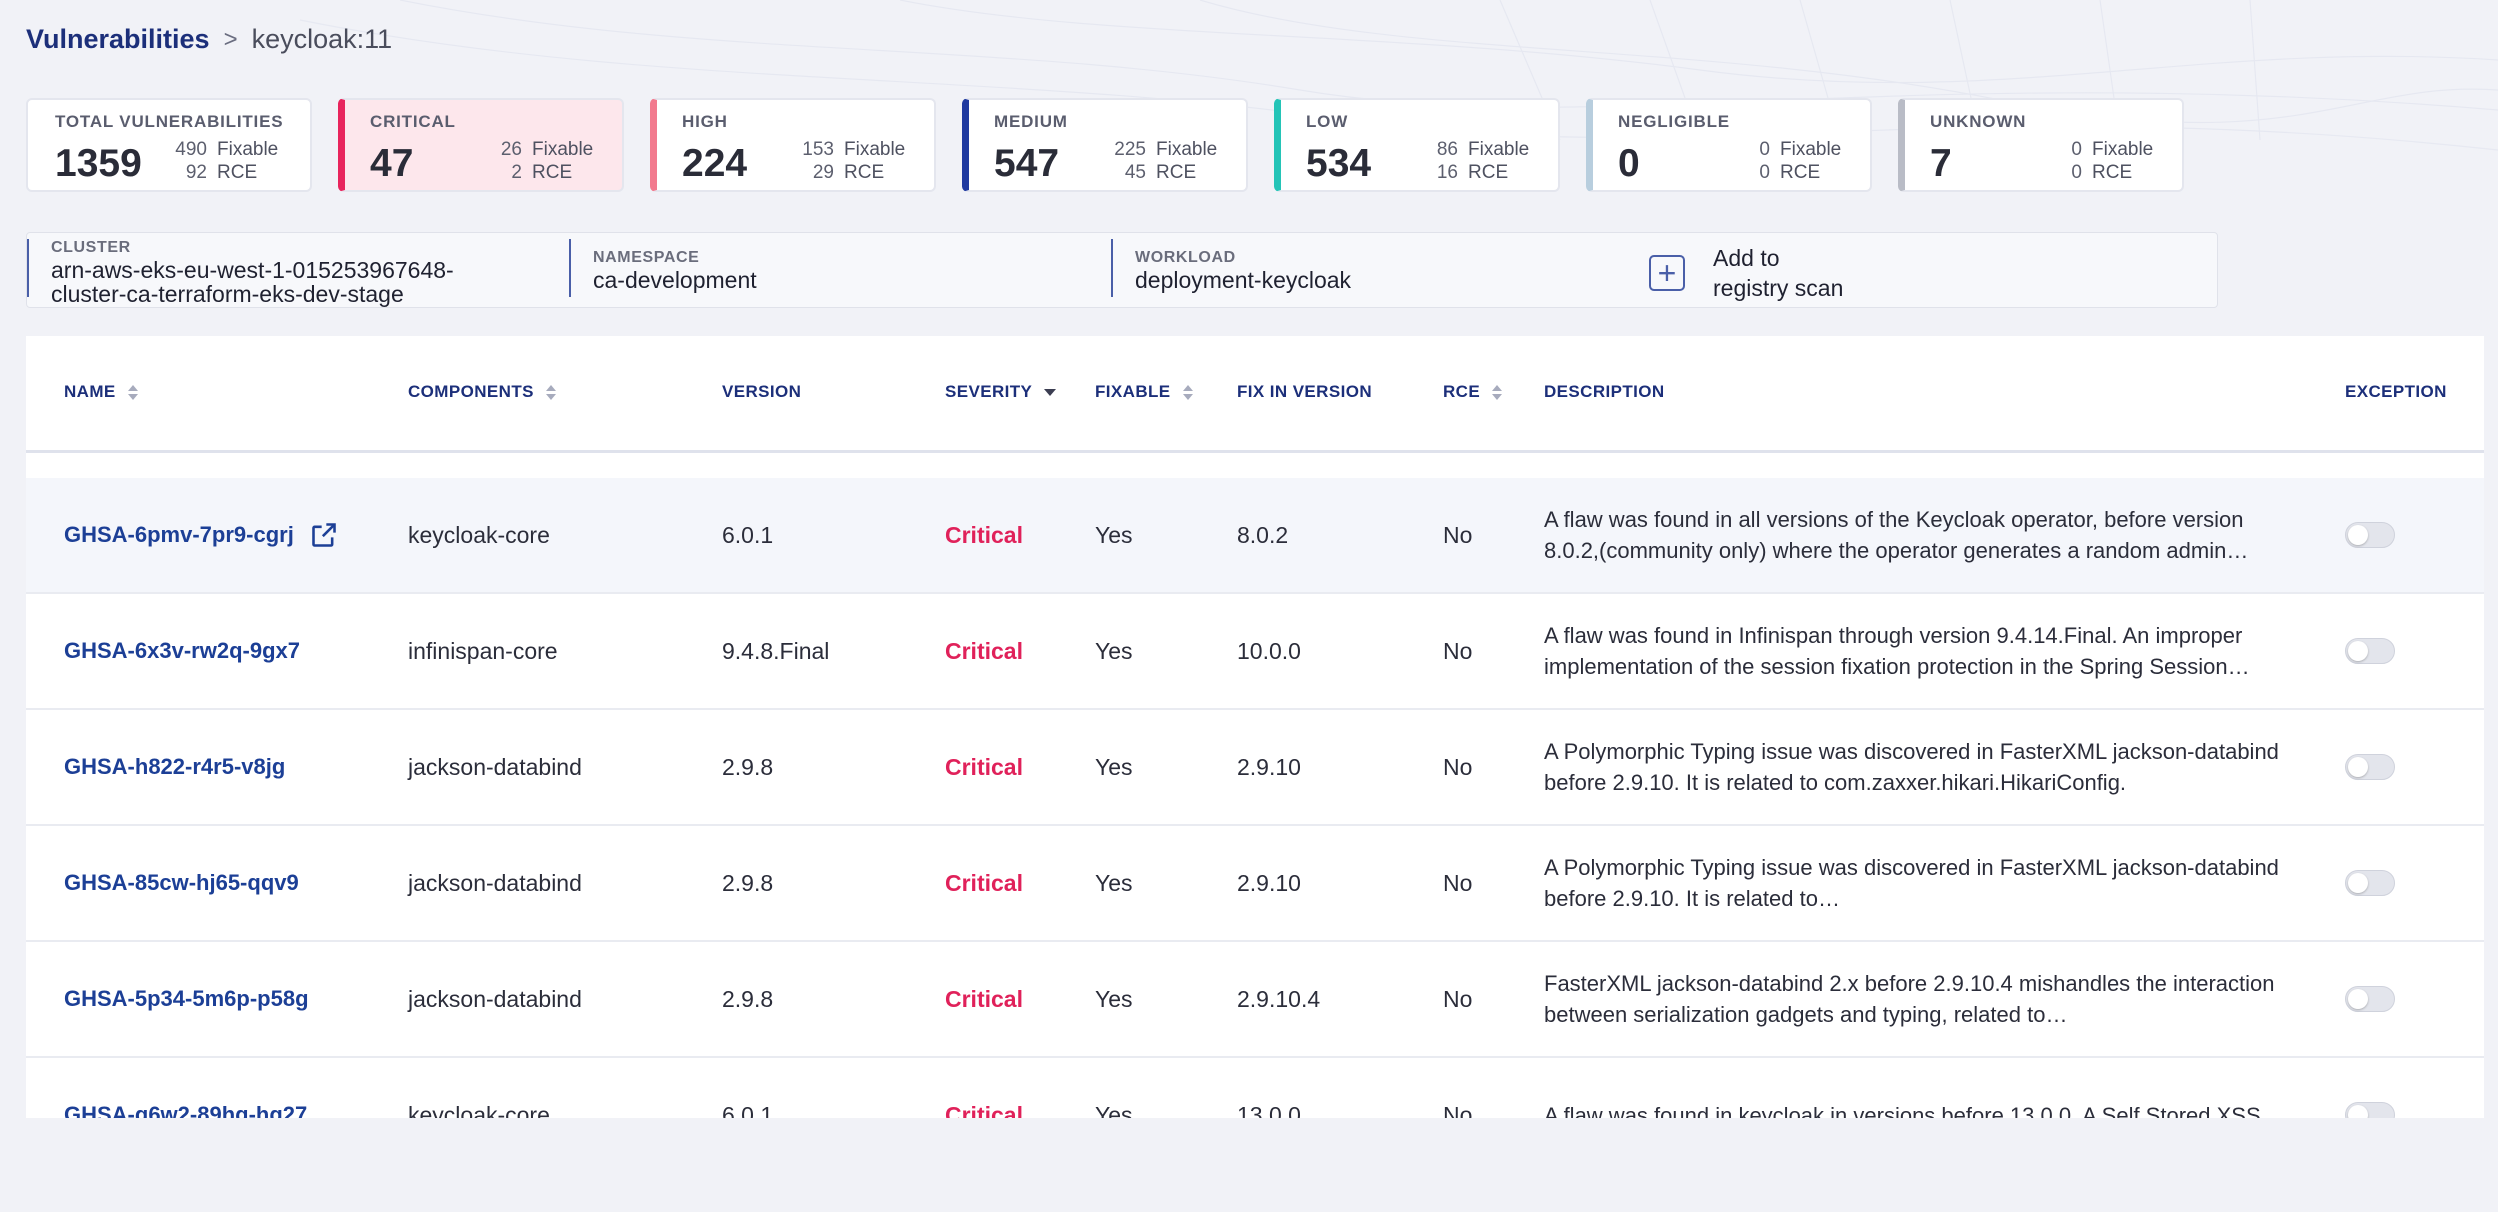  Describe the element at coordinates (169, 145) in the screenshot. I see `severity-card-total-vulnerabilities: TOTAL VULNERABILITIES 1359 490 Fixable 92 RCE` at that location.